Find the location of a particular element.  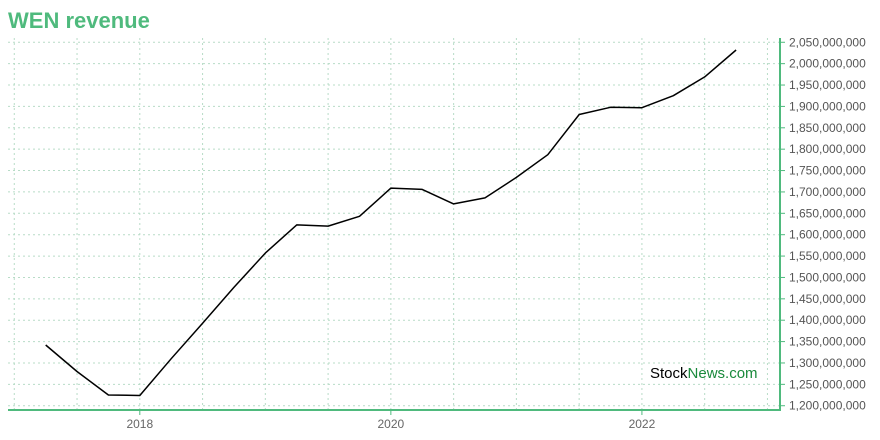

y-tick-label: 1,500,000,000 is located at coordinates (827, 277).